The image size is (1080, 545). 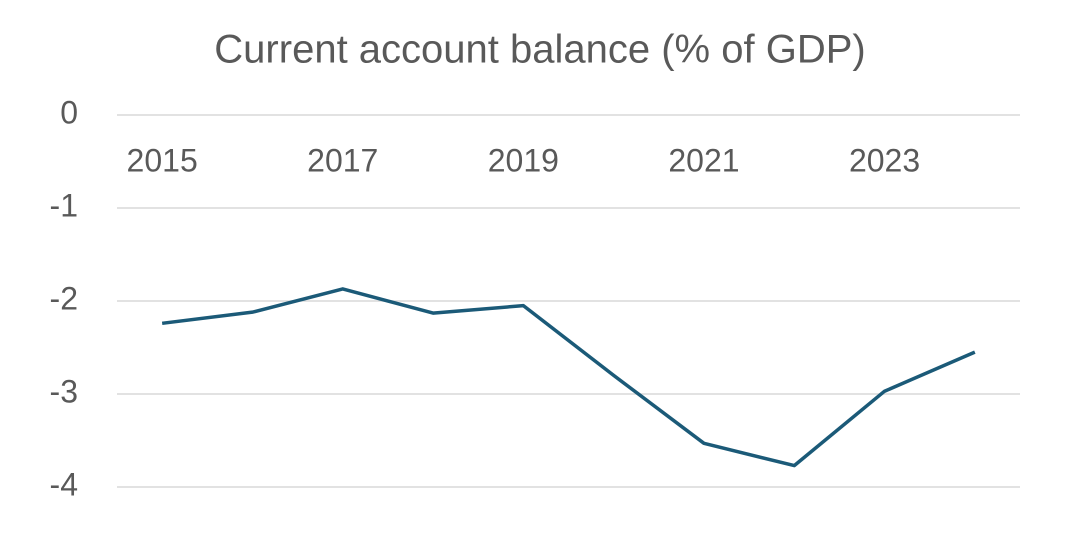 I want to click on x-tick-label: 2017, so click(x=342, y=160).